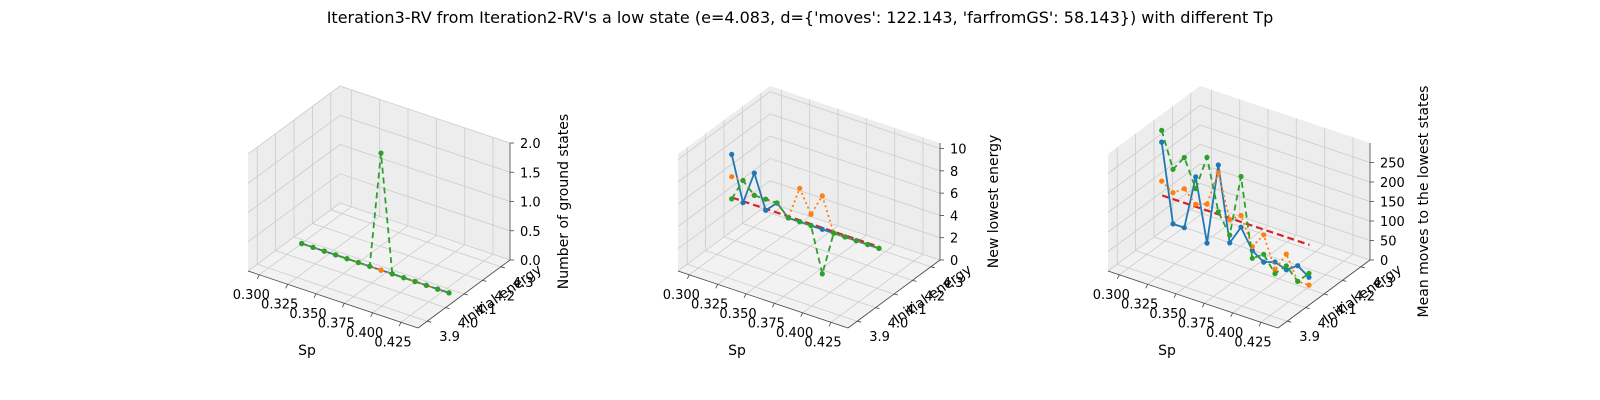  I want to click on z-tick-label: 6, so click(954, 194).